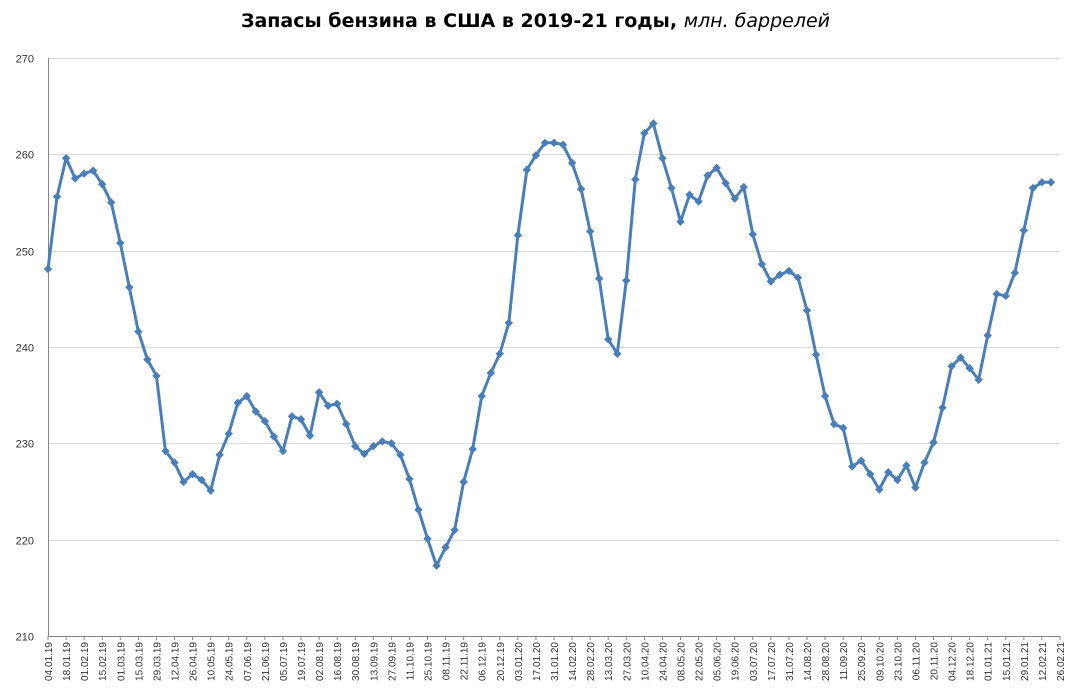 Image resolution: width=1071 pixels, height=694 pixels. What do you see at coordinates (194, 661) in the screenshot?
I see `x-tick-label: 26.04.19` at bounding box center [194, 661].